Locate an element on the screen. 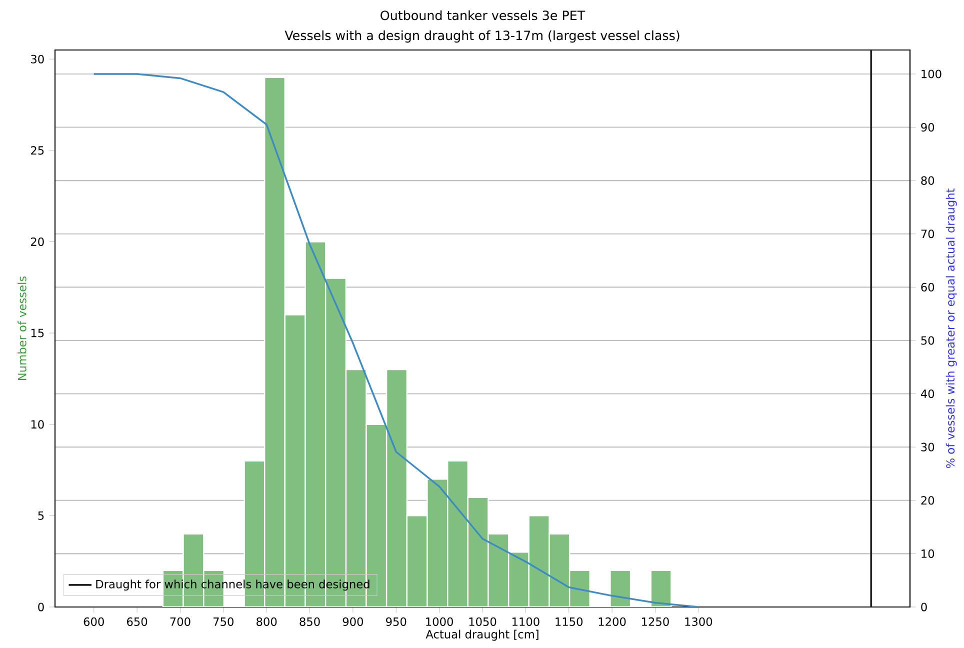 The height and width of the screenshot is (648, 964). y-tick-label: 10 is located at coordinates (37, 424).